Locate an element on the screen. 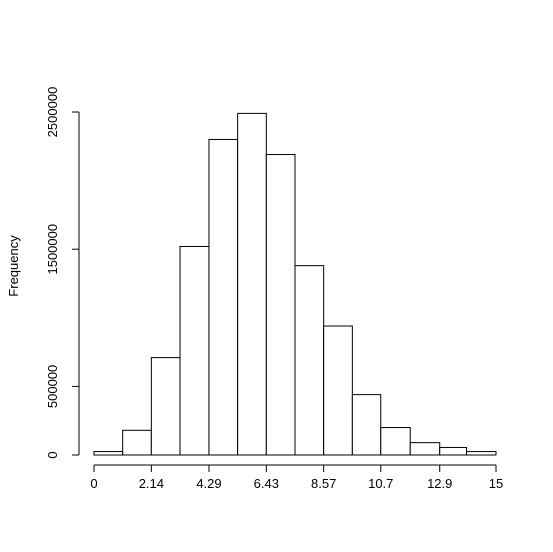  x-tick-label: 8.57 is located at coordinates (323, 483).